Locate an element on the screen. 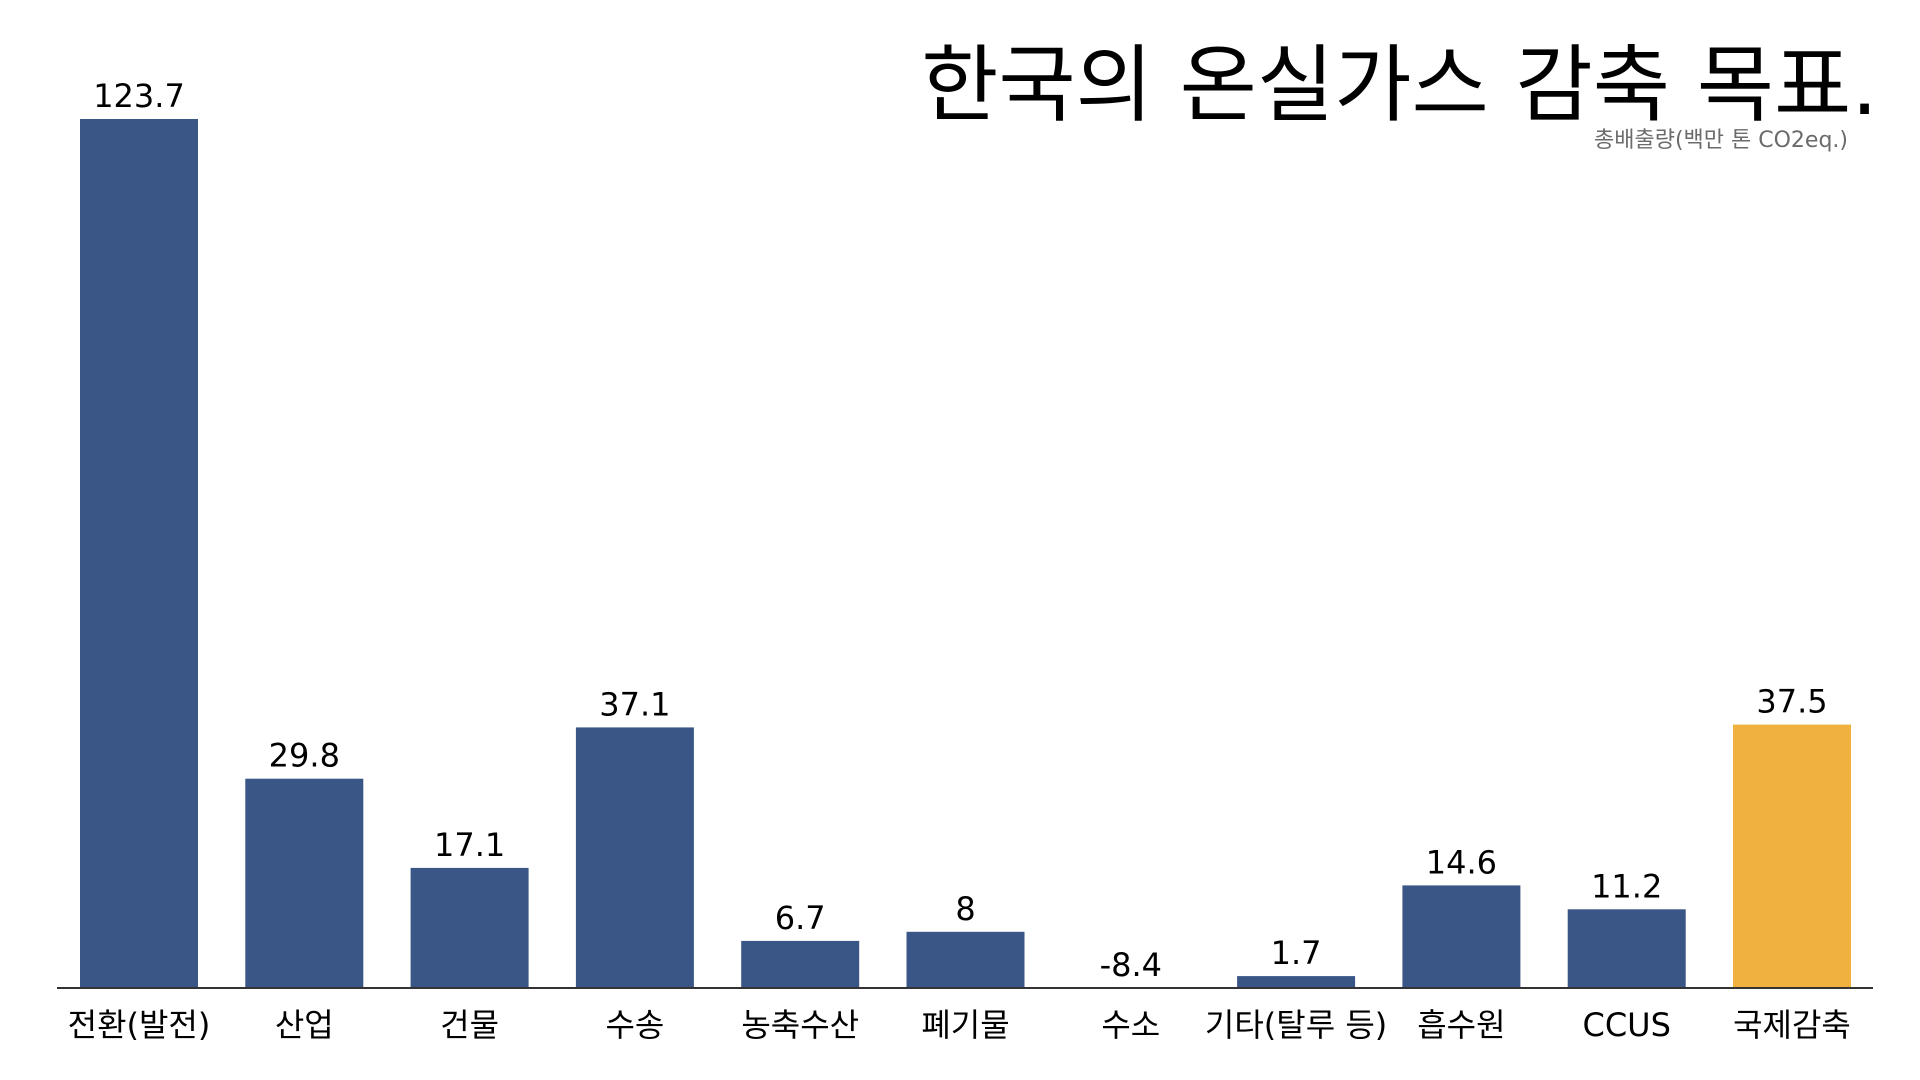 This screenshot has height=1080, width=1920. category-label-8: 흡수원 is located at coordinates (1461, 1025).